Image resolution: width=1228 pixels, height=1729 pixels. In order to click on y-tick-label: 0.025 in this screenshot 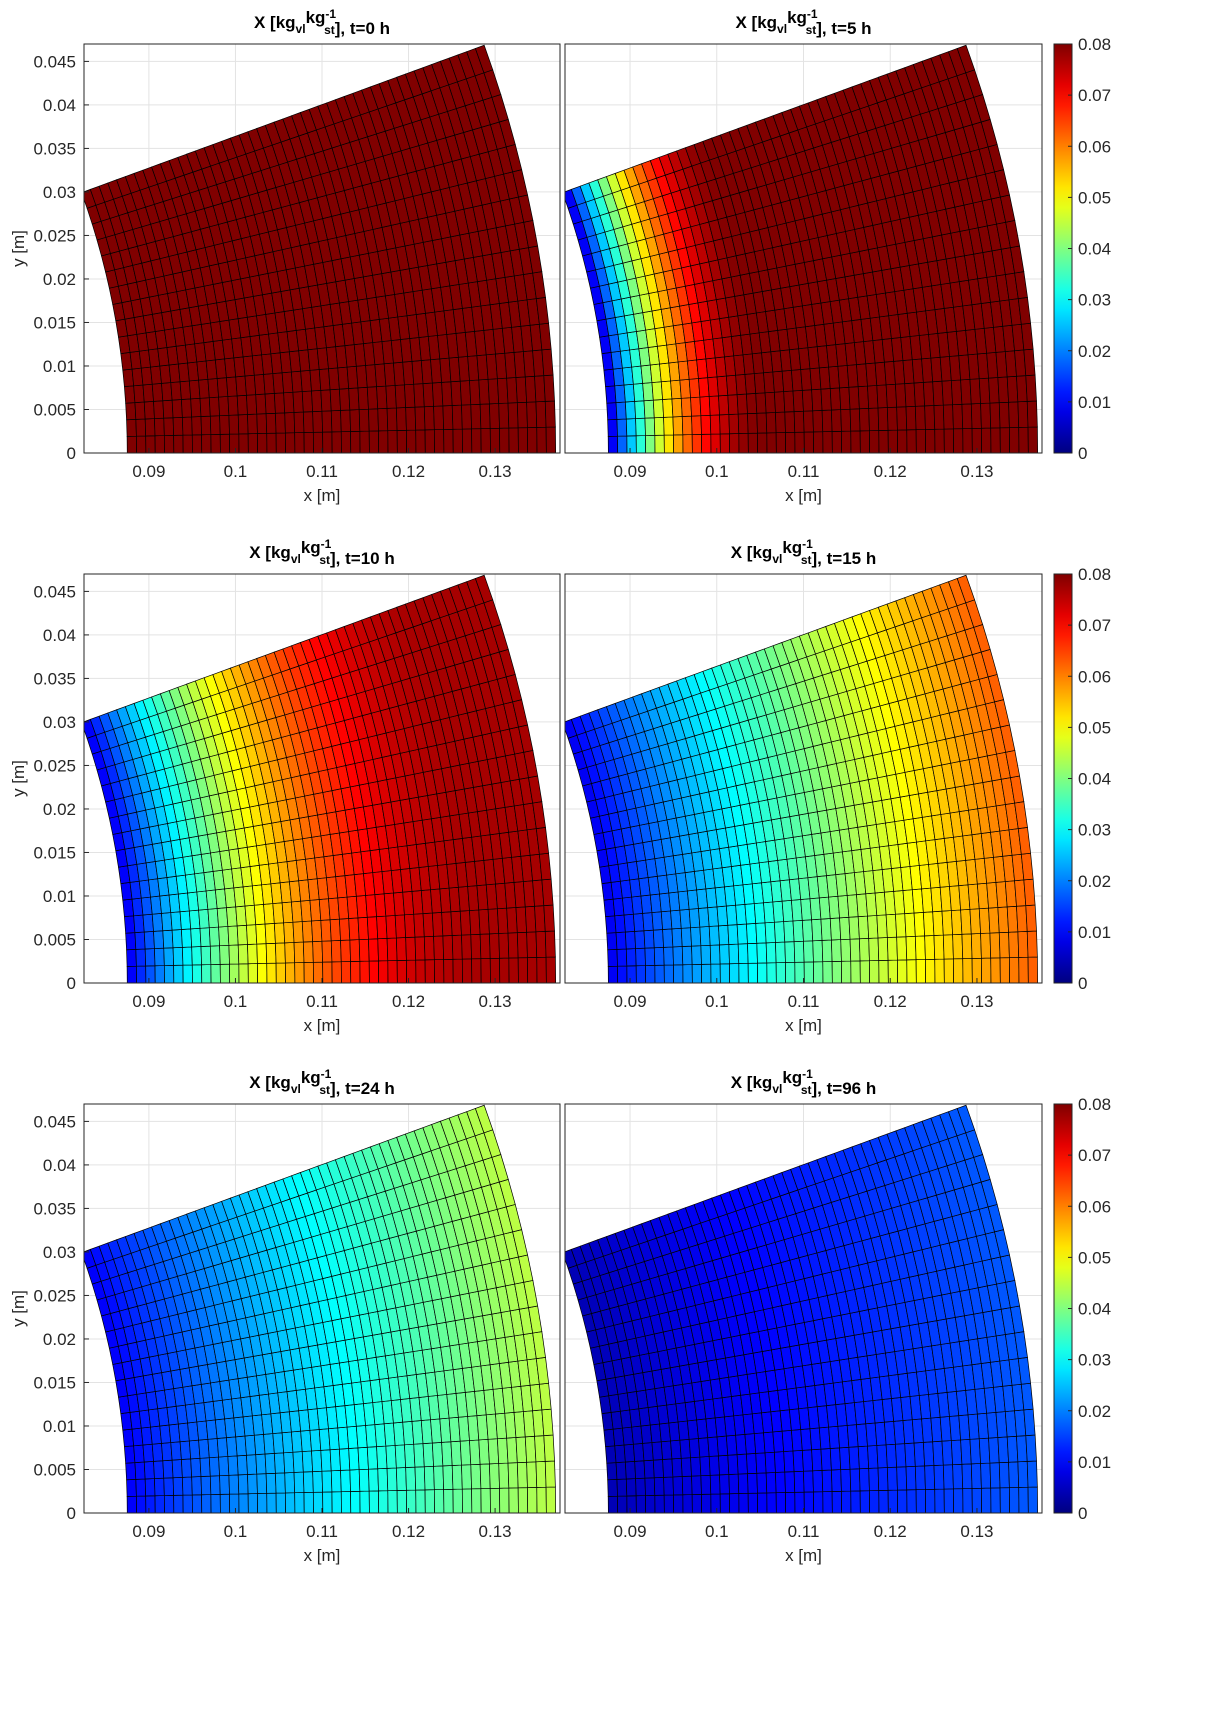, I will do `click(54, 765)`.